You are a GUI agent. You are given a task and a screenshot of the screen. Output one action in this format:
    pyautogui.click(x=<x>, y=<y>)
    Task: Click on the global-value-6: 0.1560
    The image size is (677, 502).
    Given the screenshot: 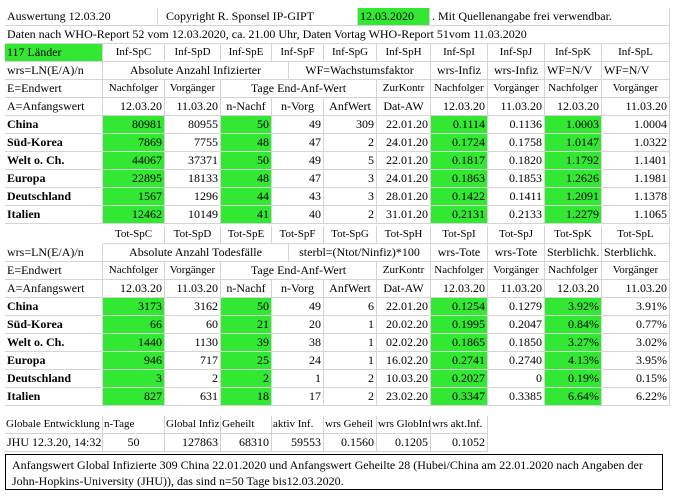 What is the action you would take?
    pyautogui.click(x=350, y=443)
    